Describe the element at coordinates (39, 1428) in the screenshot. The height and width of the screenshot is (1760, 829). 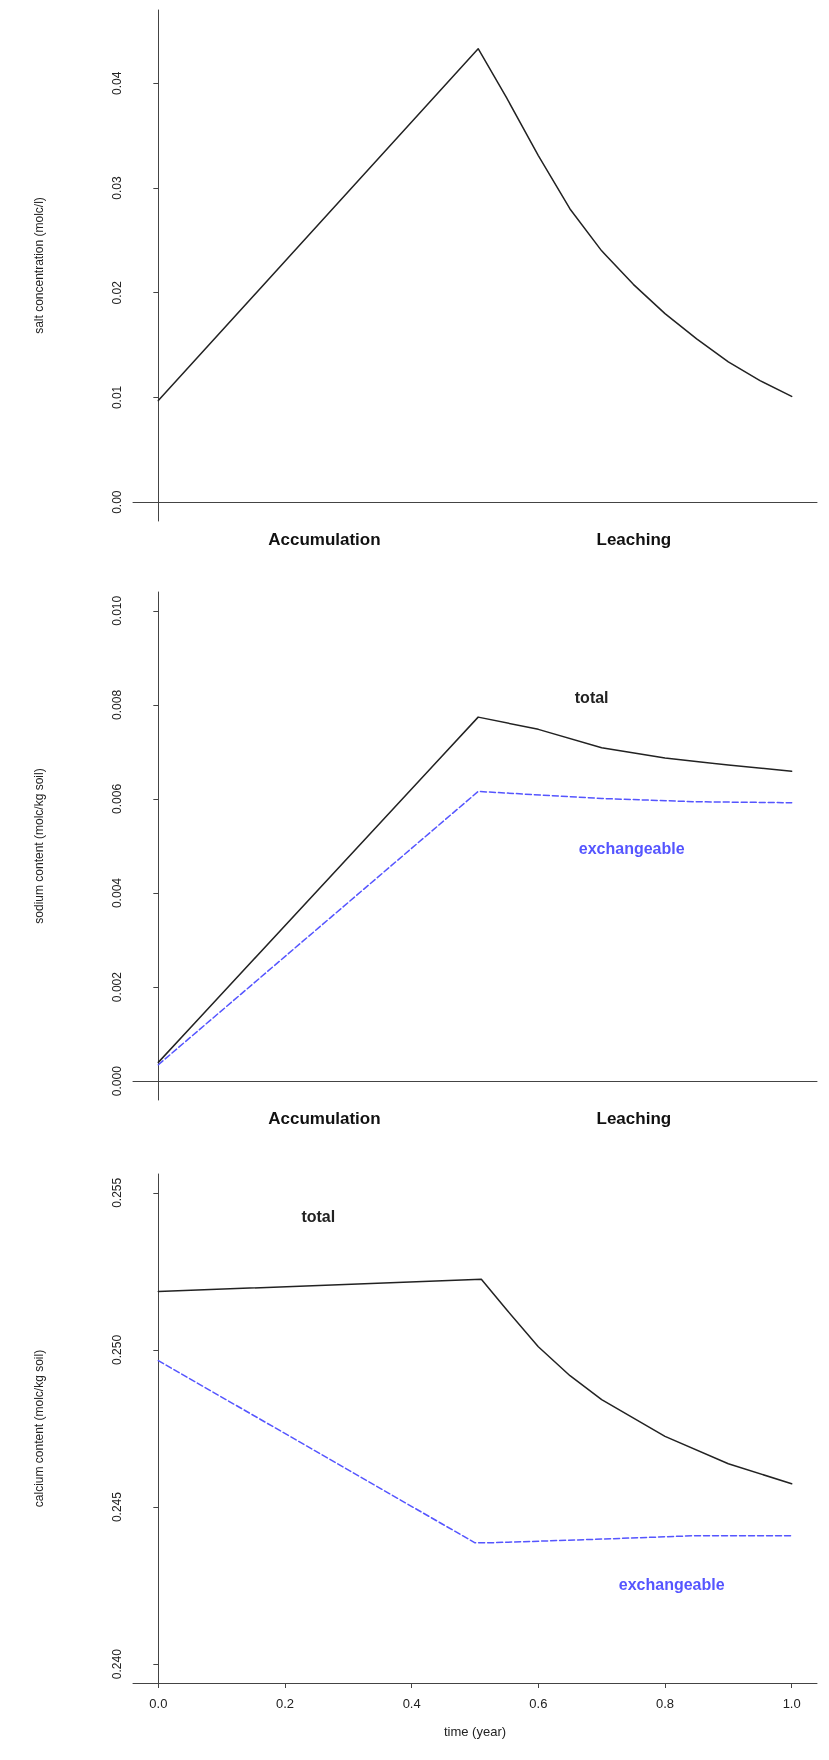
I see `y-axis-title: calcium content (molc/kg soil)` at that location.